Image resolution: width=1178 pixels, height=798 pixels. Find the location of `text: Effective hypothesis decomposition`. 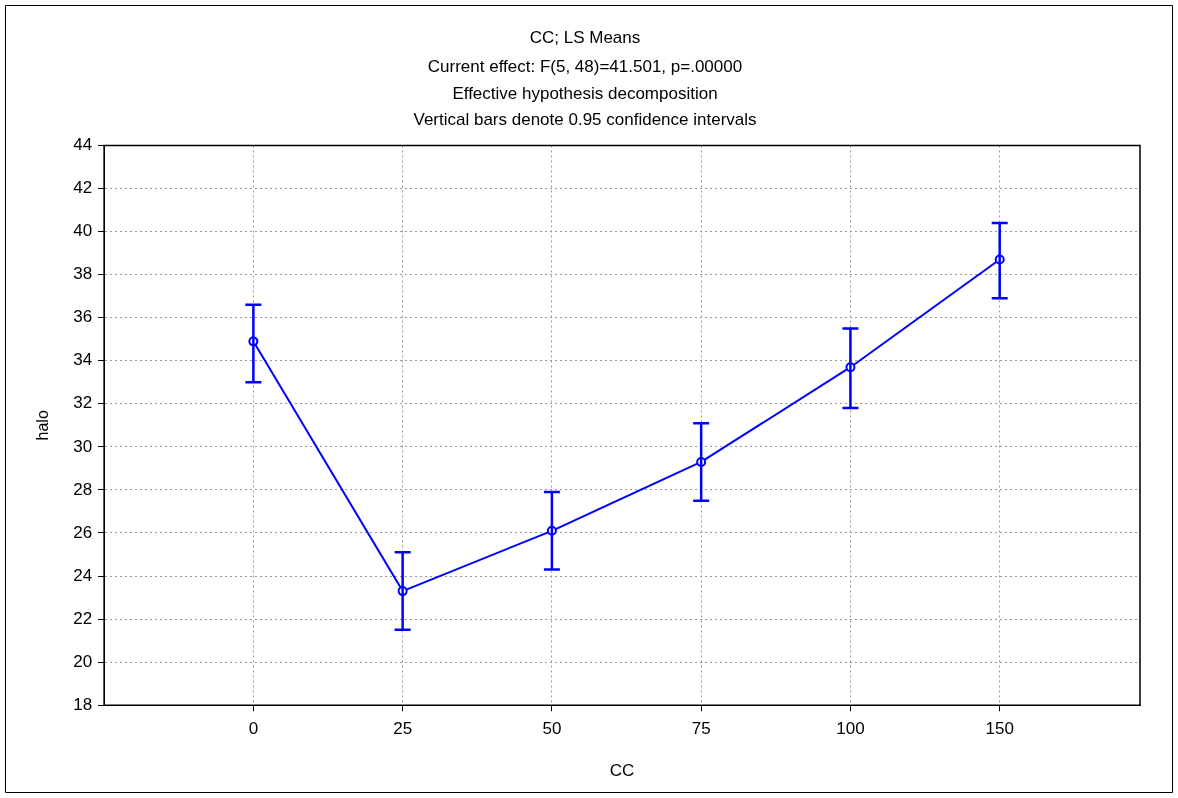

text: Effective hypothesis decomposition is located at coordinates (585, 93).